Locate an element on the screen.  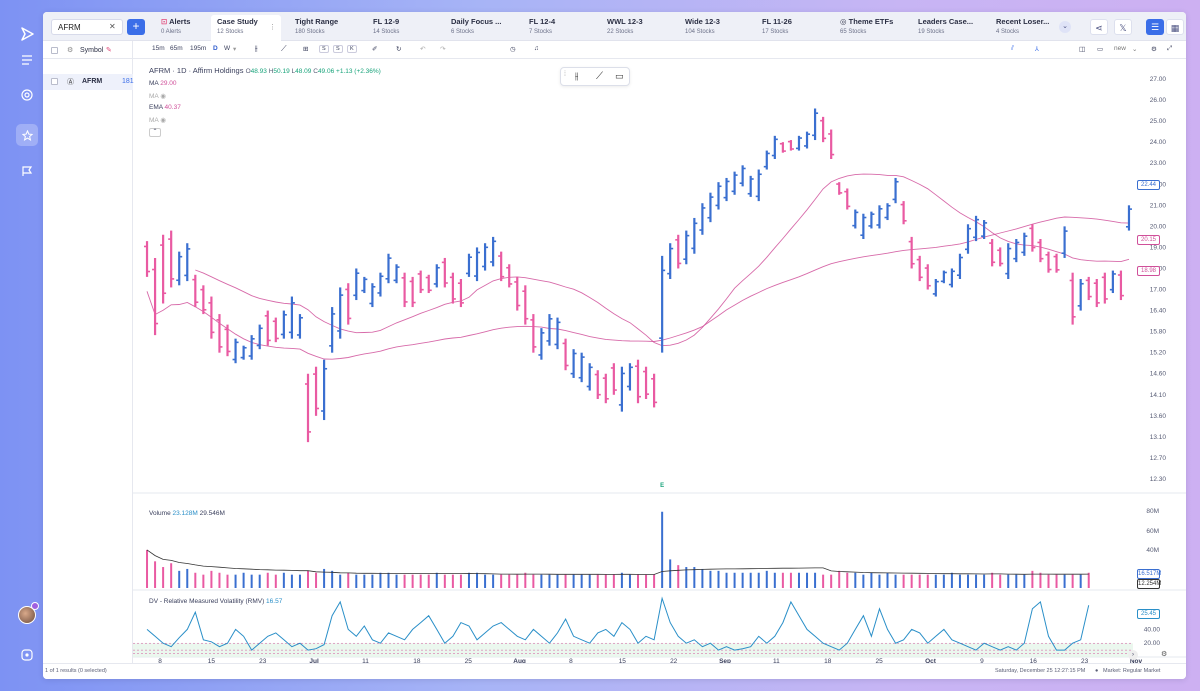
eraser-icon: ✐ is located at coordinates (375, 49).